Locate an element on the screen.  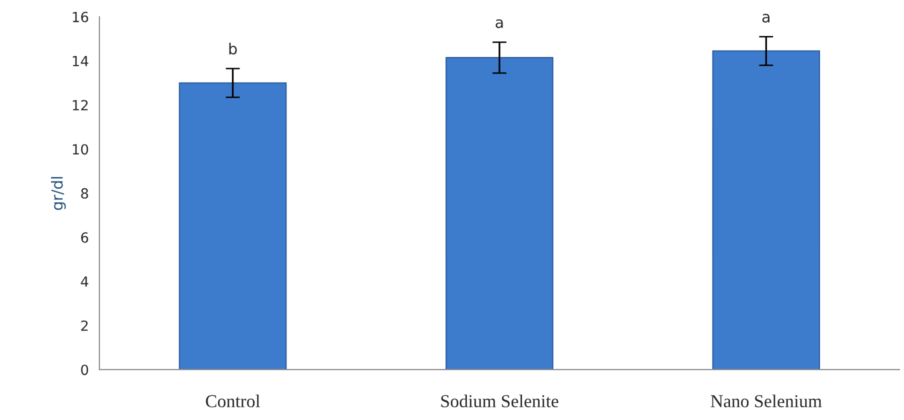
y-tick-label: 10 is located at coordinates (80, 149).